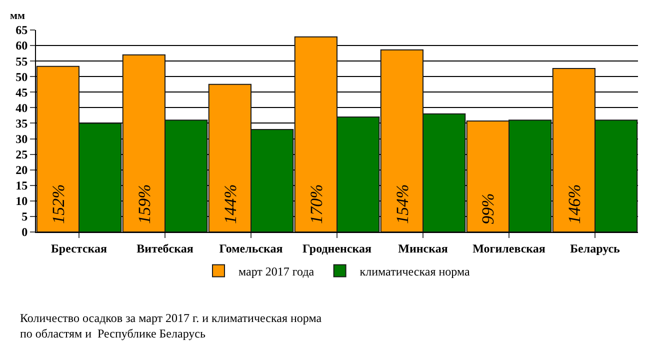 Image resolution: width=649 pixels, height=342 pixels. Describe the element at coordinates (22, 107) in the screenshot. I see `y-tick-label: 40` at that location.